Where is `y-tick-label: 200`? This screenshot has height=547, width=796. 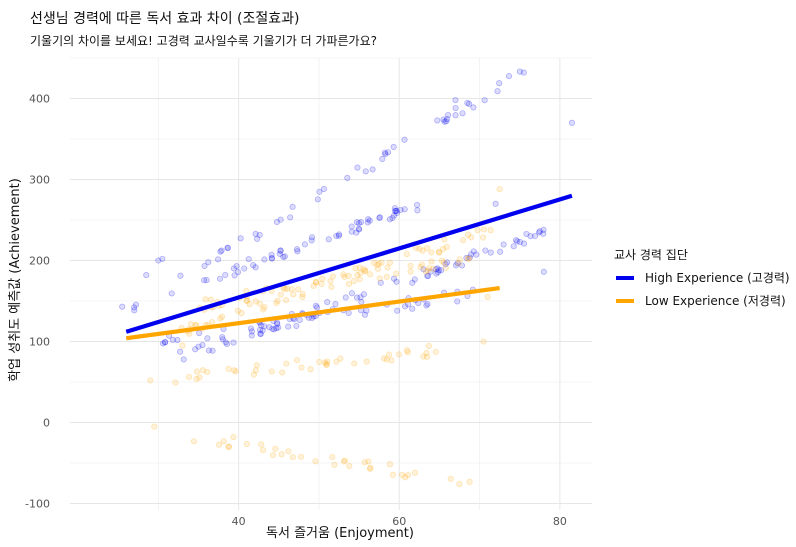 y-tick-label: 200 is located at coordinates (39, 261).